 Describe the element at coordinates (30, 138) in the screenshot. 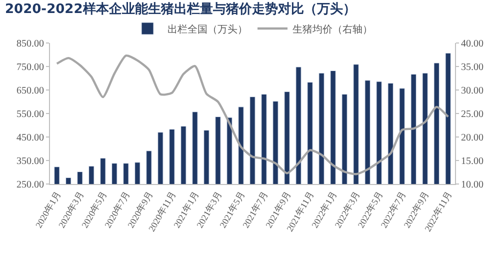

I see `y-tick-label: 450.00` at that location.